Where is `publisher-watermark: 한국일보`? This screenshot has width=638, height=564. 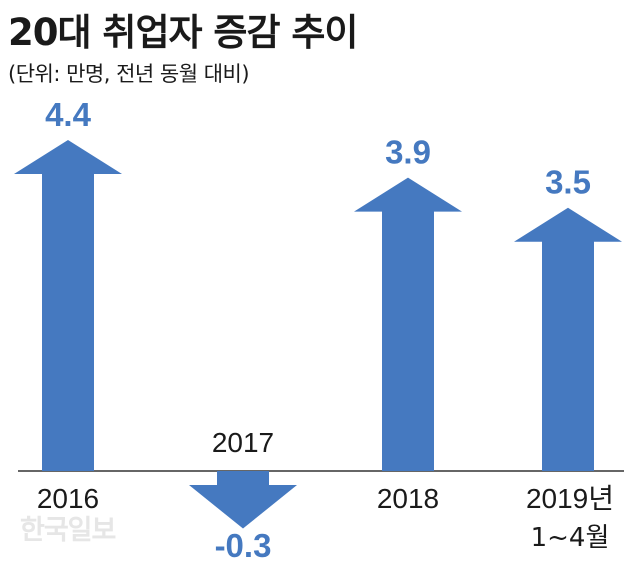
publisher-watermark: 한국일보 is located at coordinates (68, 530).